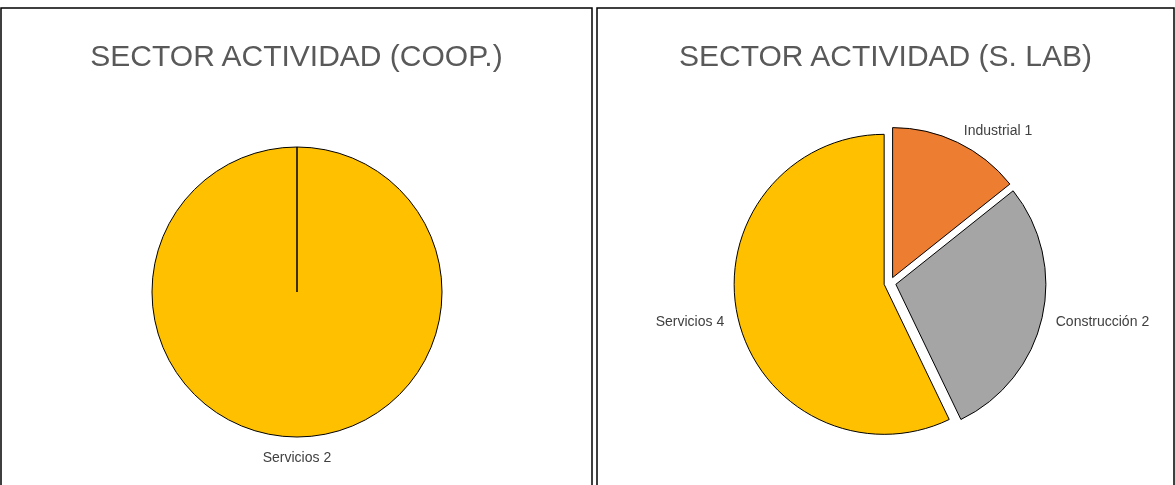 This screenshot has width=1175, height=485. What do you see at coordinates (992, 129) in the screenshot?
I see `slice-label: Industrial` at bounding box center [992, 129].